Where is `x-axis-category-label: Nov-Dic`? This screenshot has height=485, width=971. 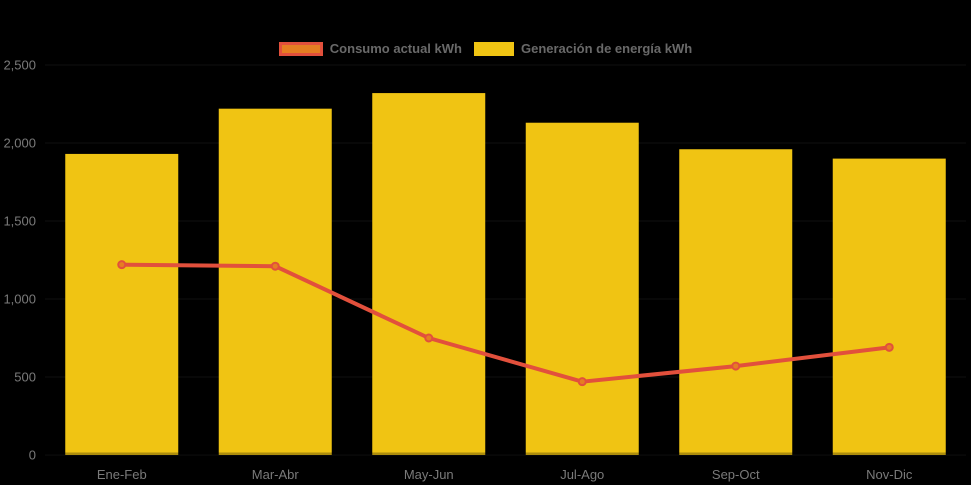
x-axis-category-label: Nov-Dic is located at coordinates (889, 474).